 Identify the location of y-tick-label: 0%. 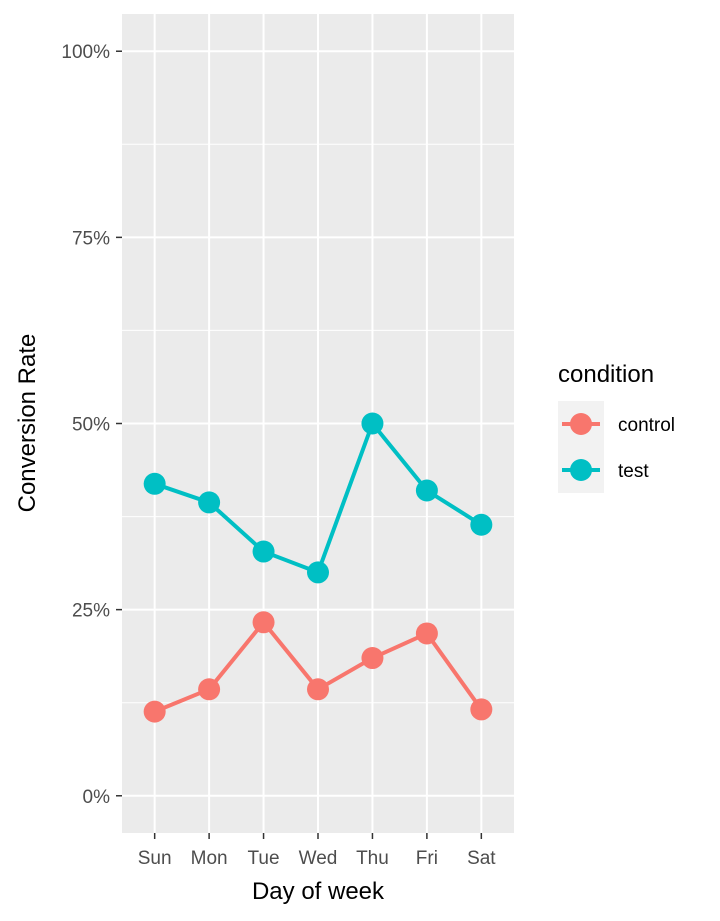
(97, 797).